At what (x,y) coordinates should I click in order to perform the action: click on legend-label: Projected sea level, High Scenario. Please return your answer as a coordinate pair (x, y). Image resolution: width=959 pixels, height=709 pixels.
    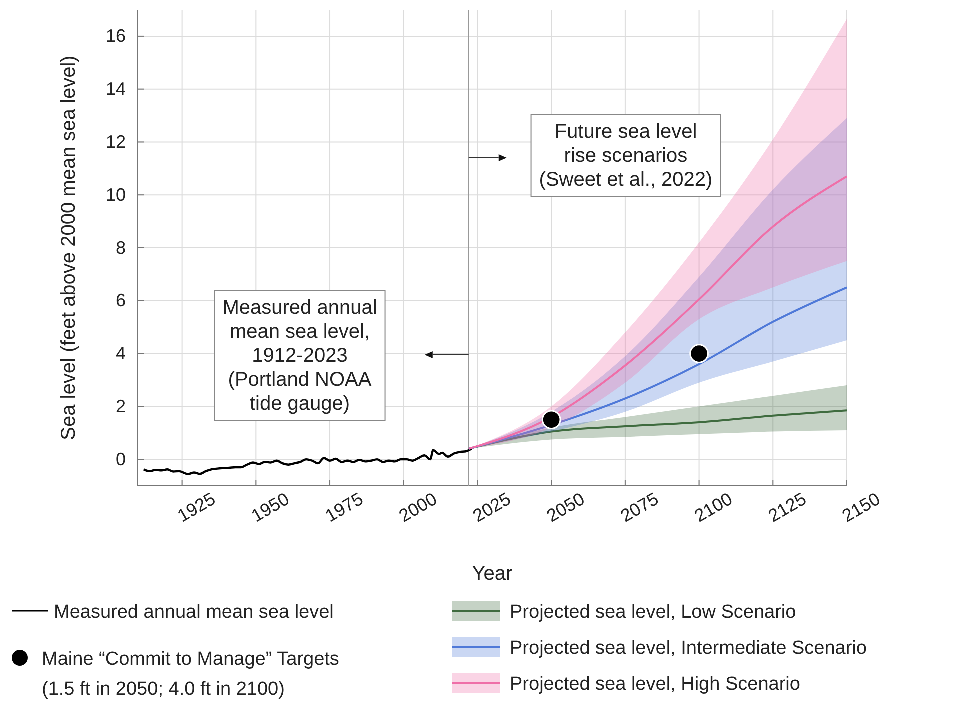
    Looking at the image, I should click on (655, 684).